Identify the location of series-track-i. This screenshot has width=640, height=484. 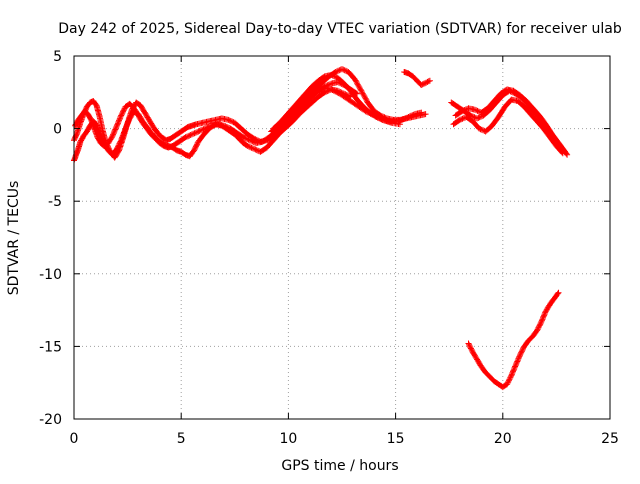
(508, 126).